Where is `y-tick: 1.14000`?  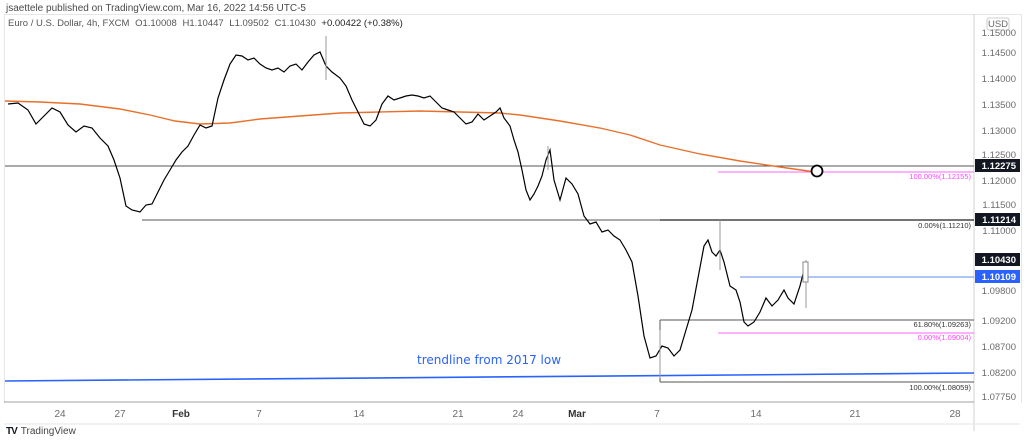 y-tick: 1.14000 is located at coordinates (999, 79).